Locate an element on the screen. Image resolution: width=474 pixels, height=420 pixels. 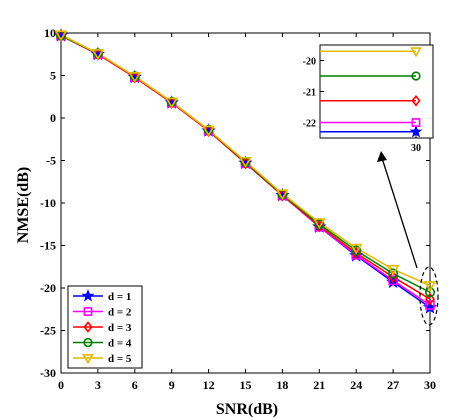
x-tick-label: 15 is located at coordinates (246, 385).